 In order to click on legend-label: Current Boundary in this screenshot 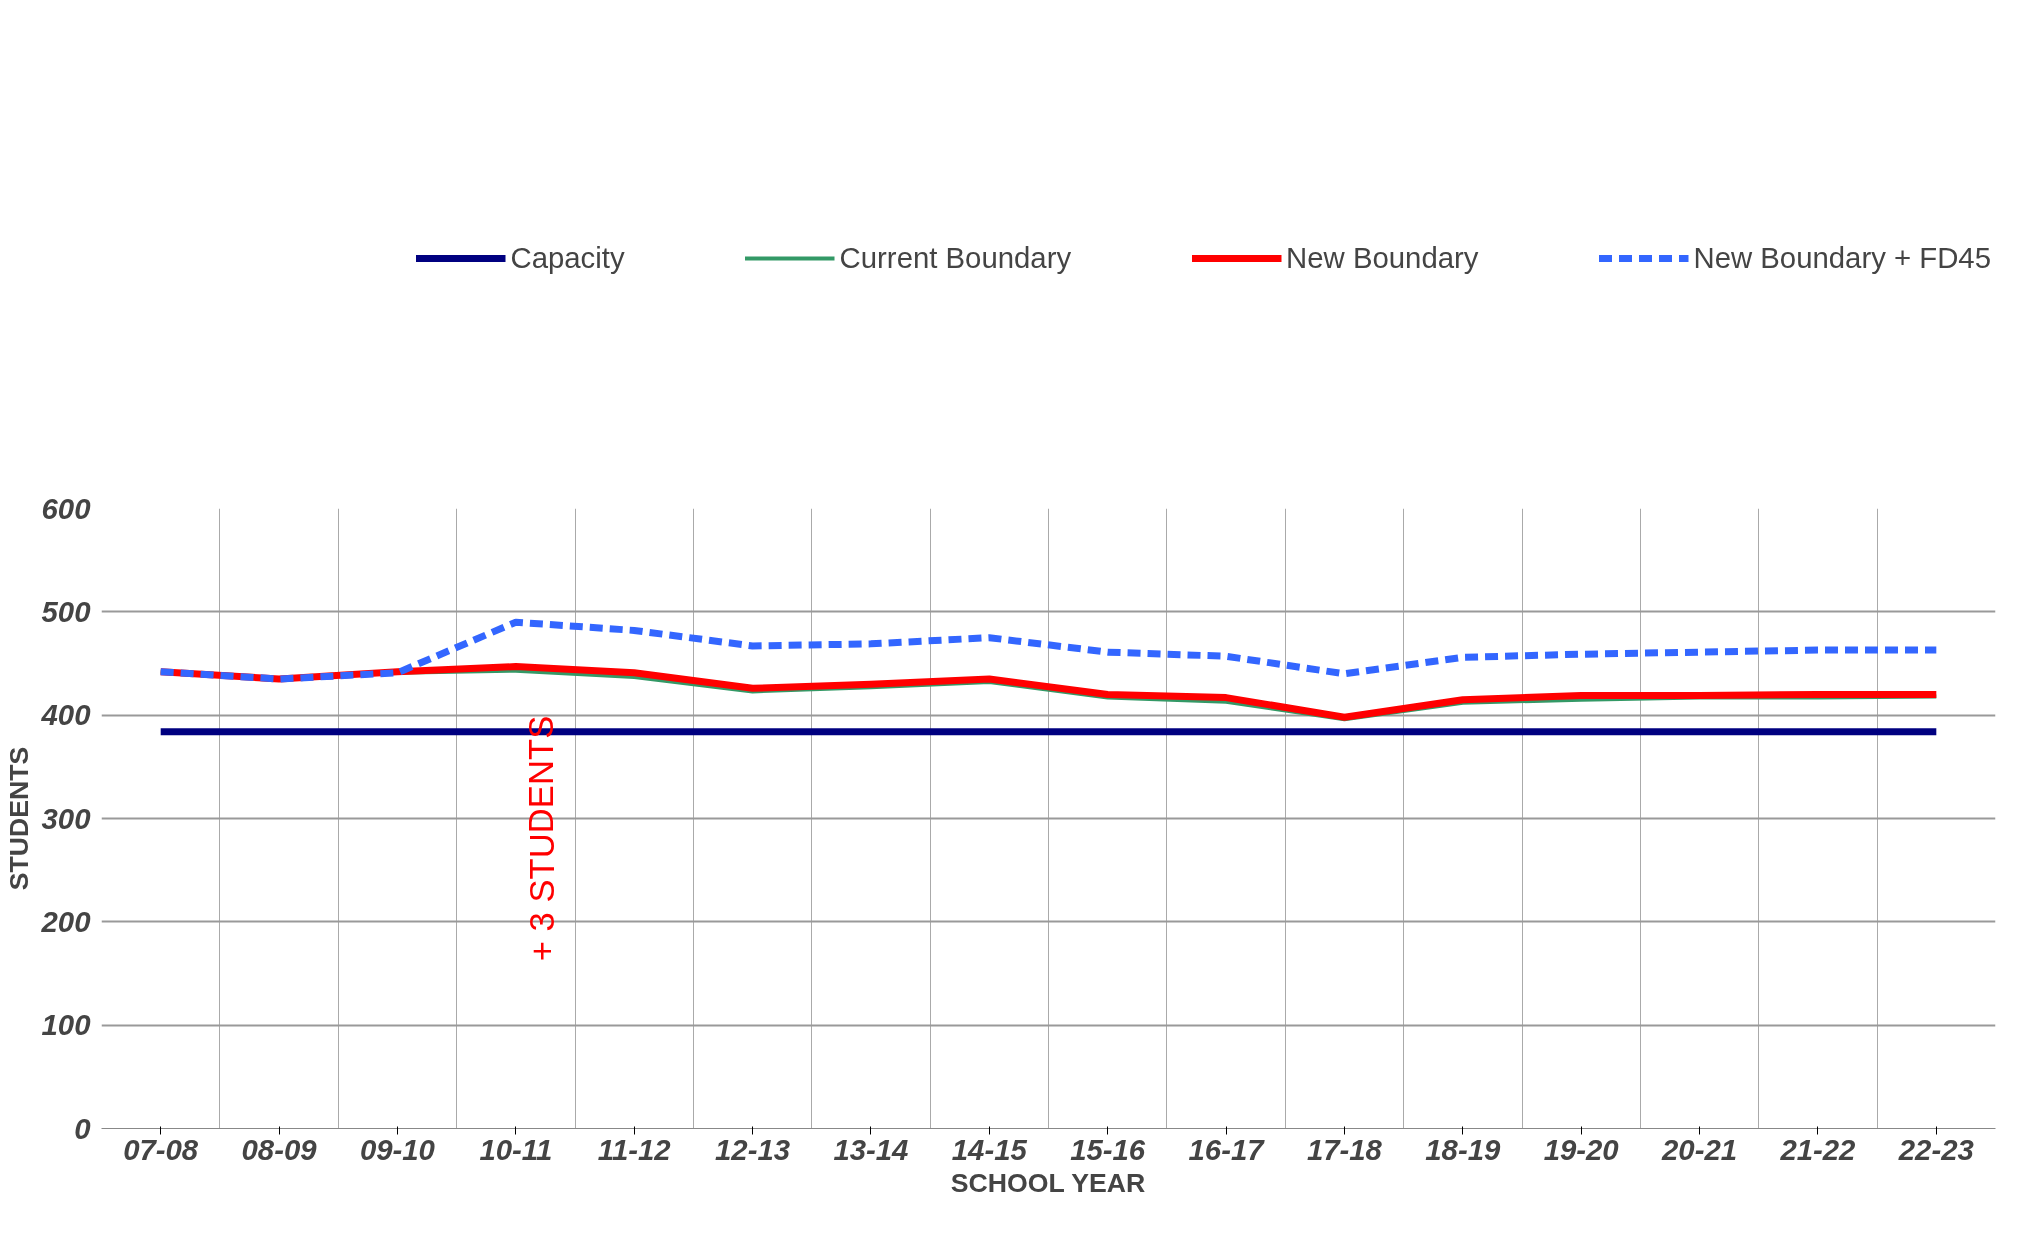, I will do `click(955, 258)`.